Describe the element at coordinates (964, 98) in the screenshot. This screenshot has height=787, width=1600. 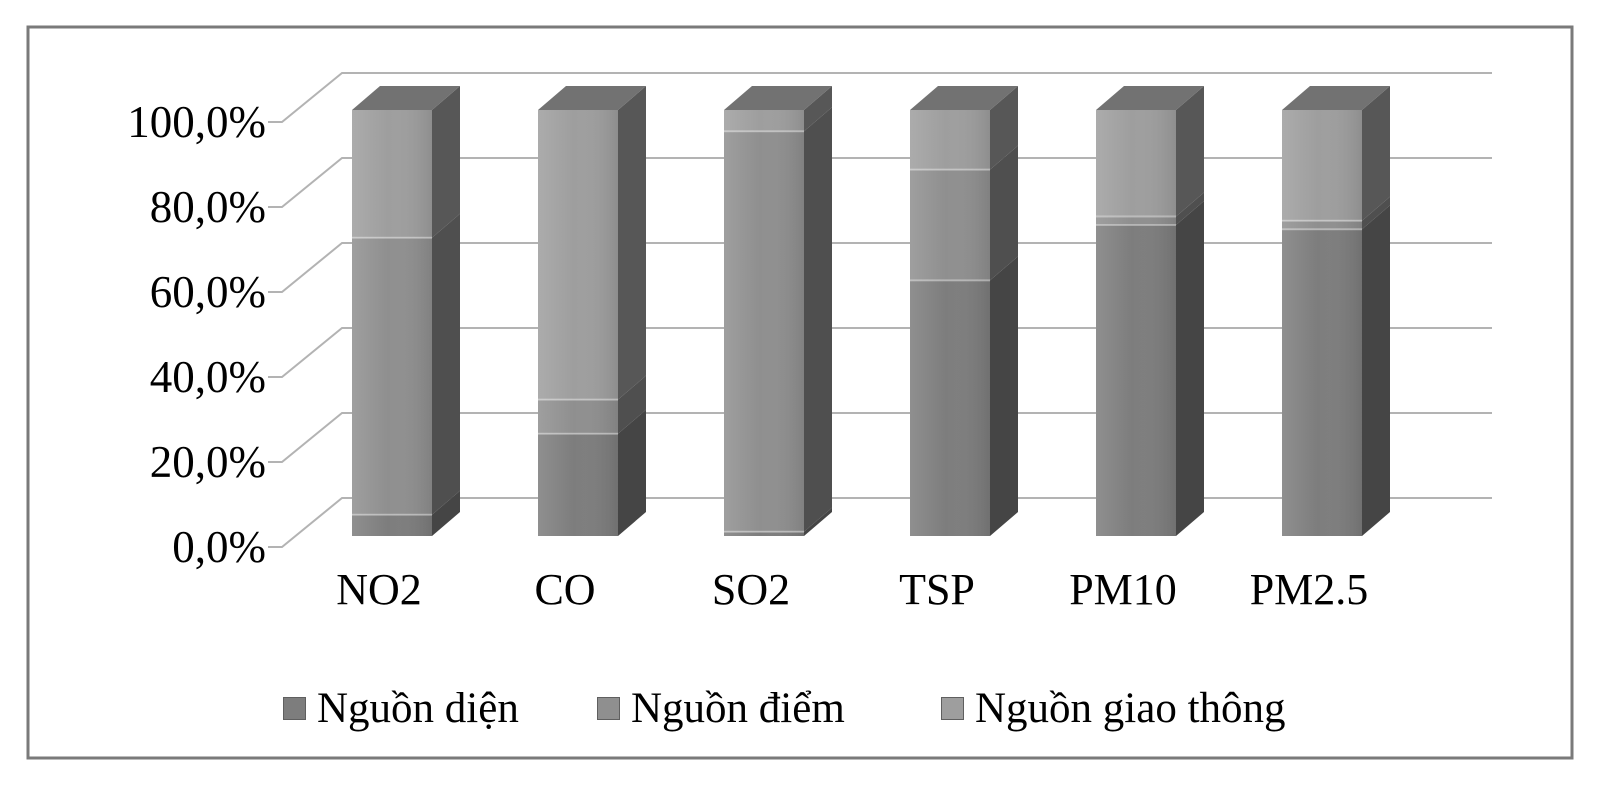
I see `bar-TSP-top-face` at that location.